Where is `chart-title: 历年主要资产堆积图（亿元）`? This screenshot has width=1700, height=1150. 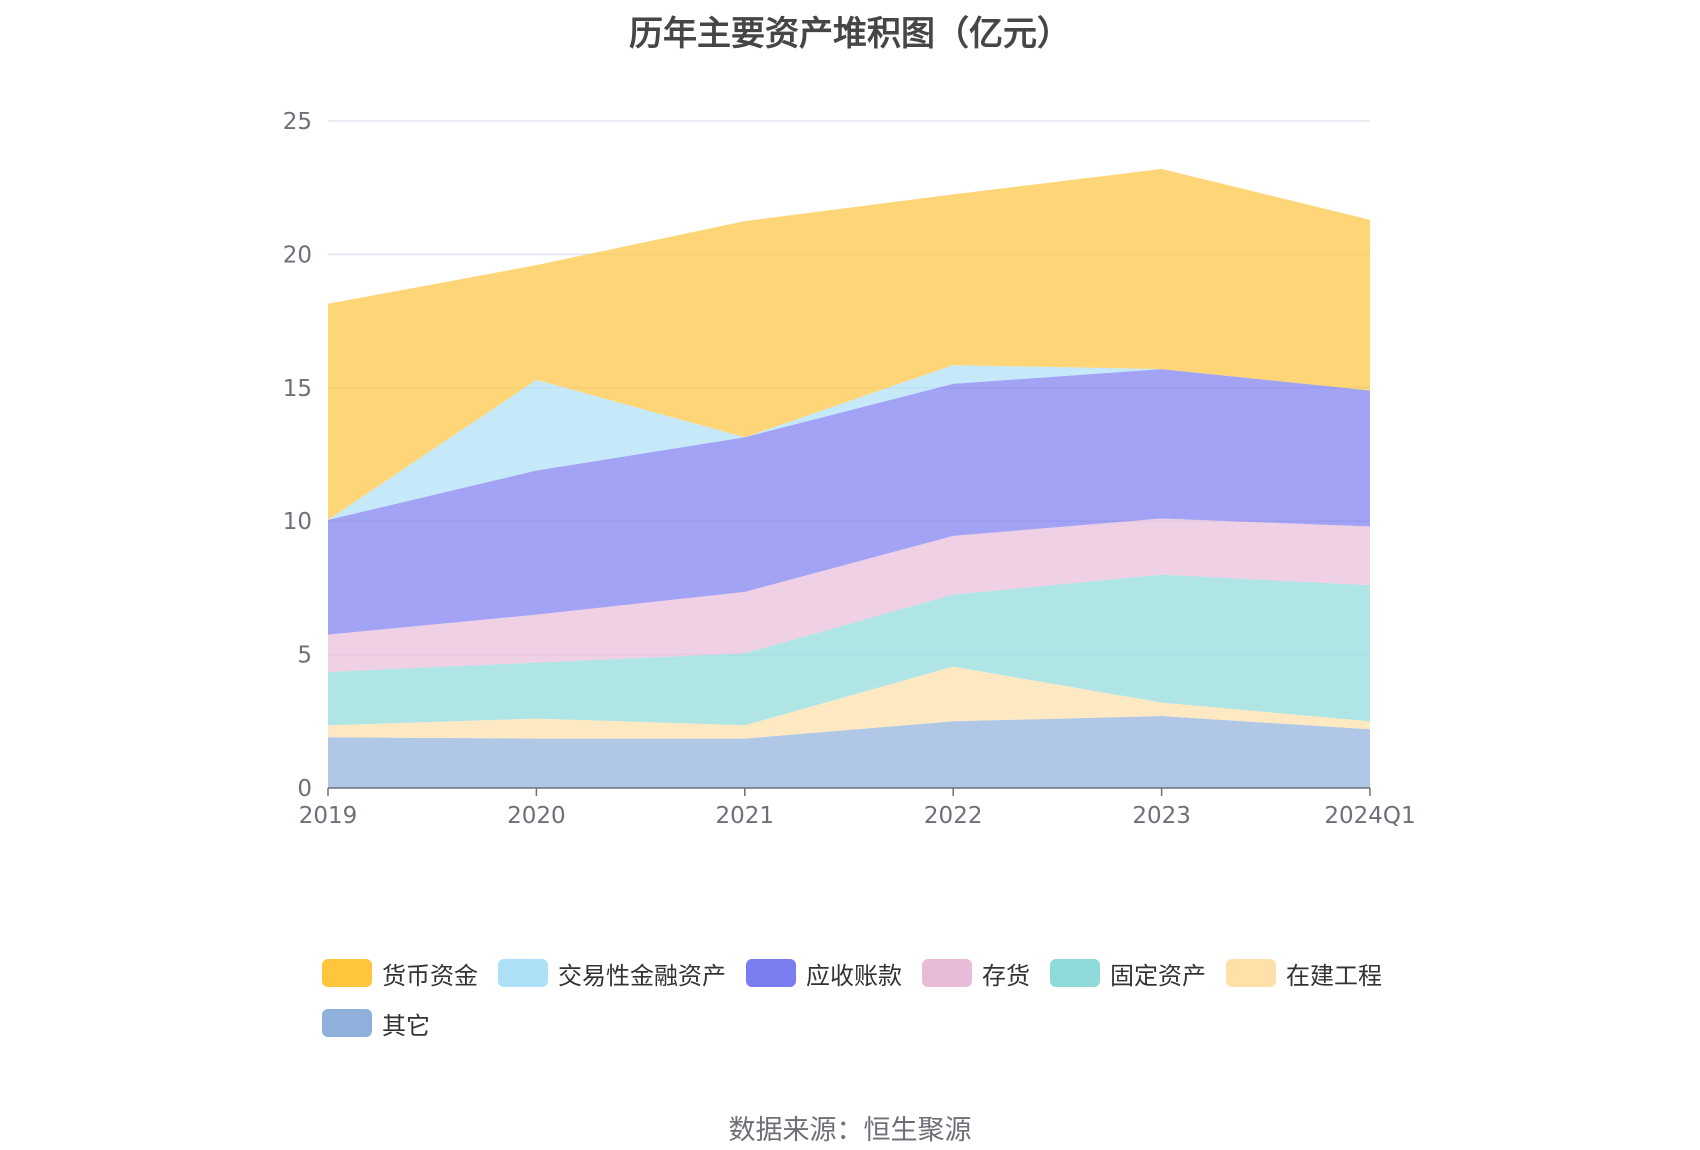
chart-title: 历年主要资产堆积图（亿元） is located at coordinates (850, 34).